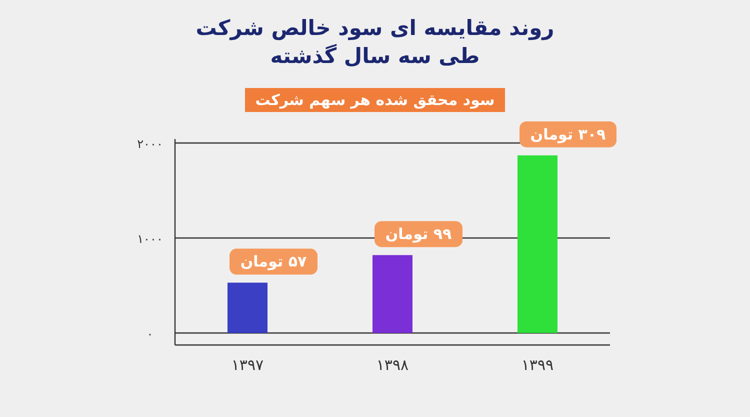  What do you see at coordinates (537, 365) in the screenshot?
I see `x-tick-label: ۱۳۹۹` at bounding box center [537, 365].